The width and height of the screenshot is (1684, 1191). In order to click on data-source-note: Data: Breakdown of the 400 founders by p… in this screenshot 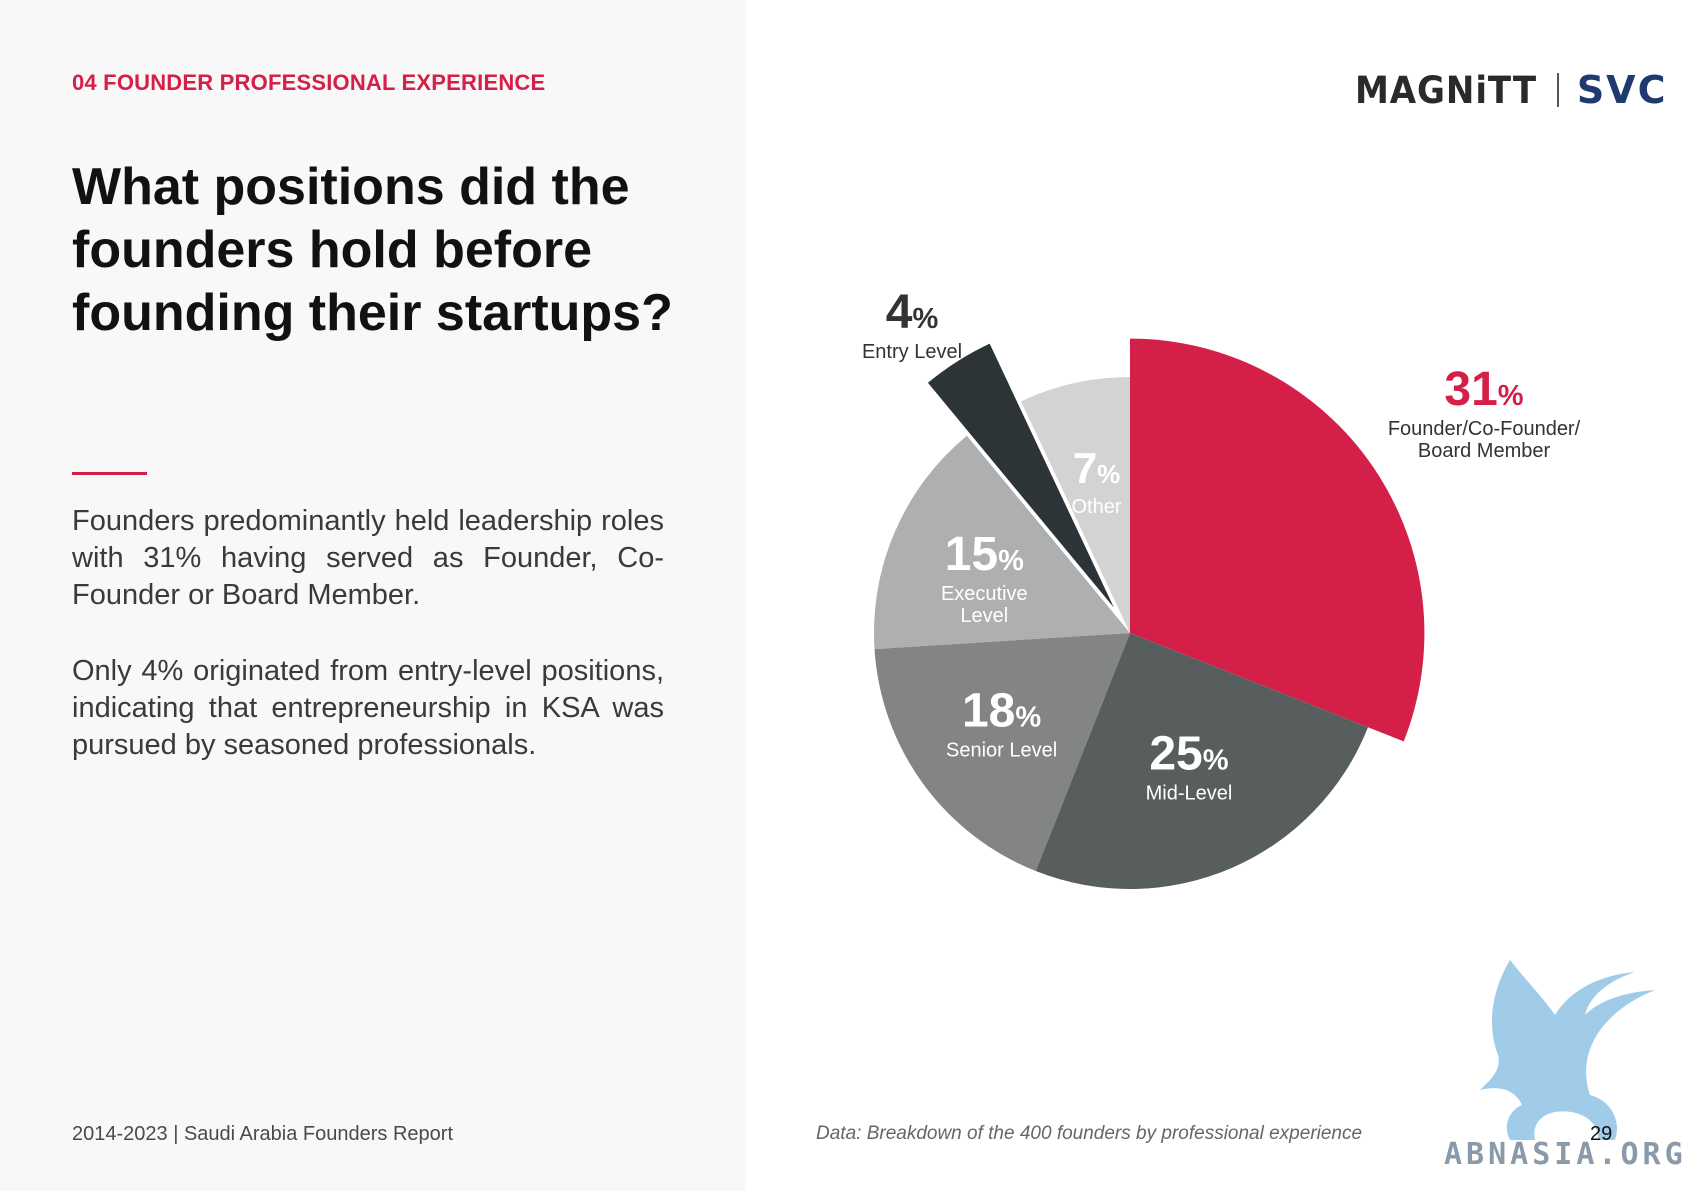, I will do `click(1089, 1133)`.